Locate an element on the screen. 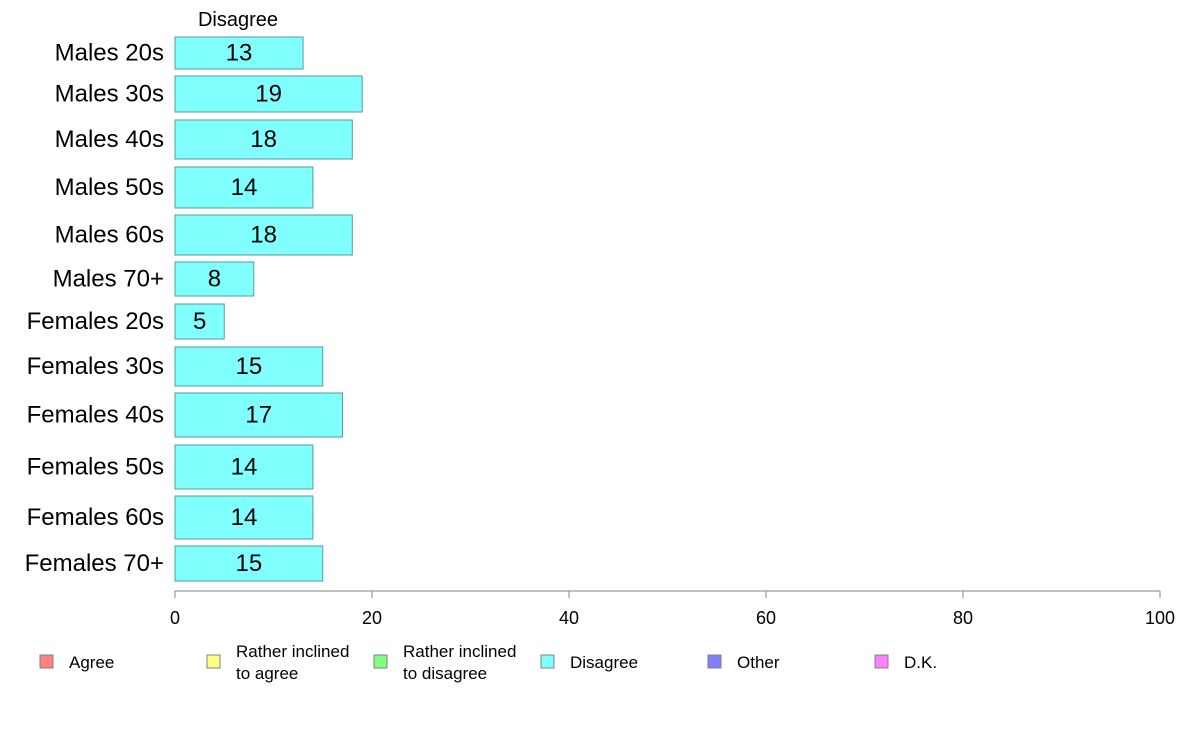 This screenshot has width=1188, height=736. legend-item: Rather inclined to disagree is located at coordinates (444, 662).